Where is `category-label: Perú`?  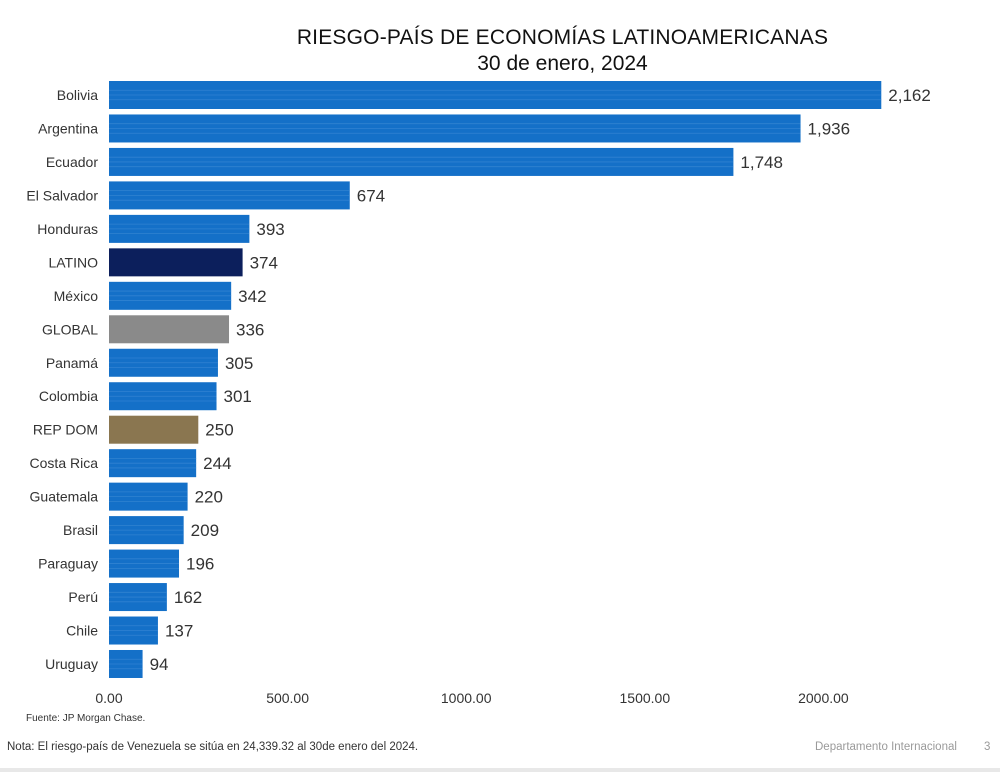
category-label: Perú is located at coordinates (83, 597).